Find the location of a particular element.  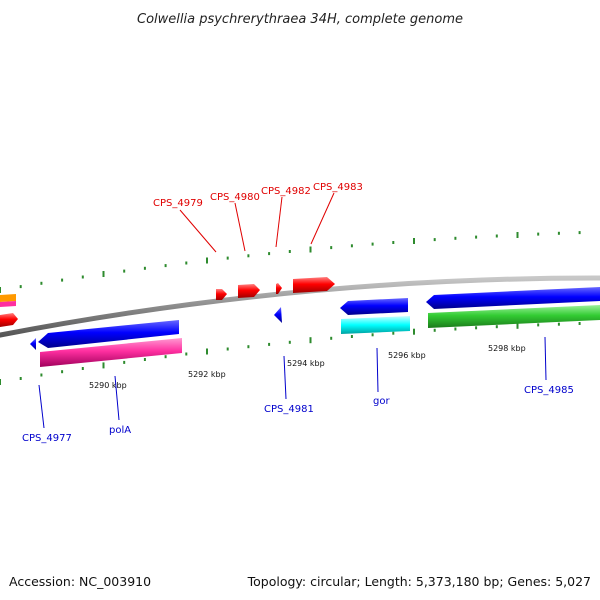

gene-label-cps-4977: CPS_4977 is located at coordinates (47, 438).